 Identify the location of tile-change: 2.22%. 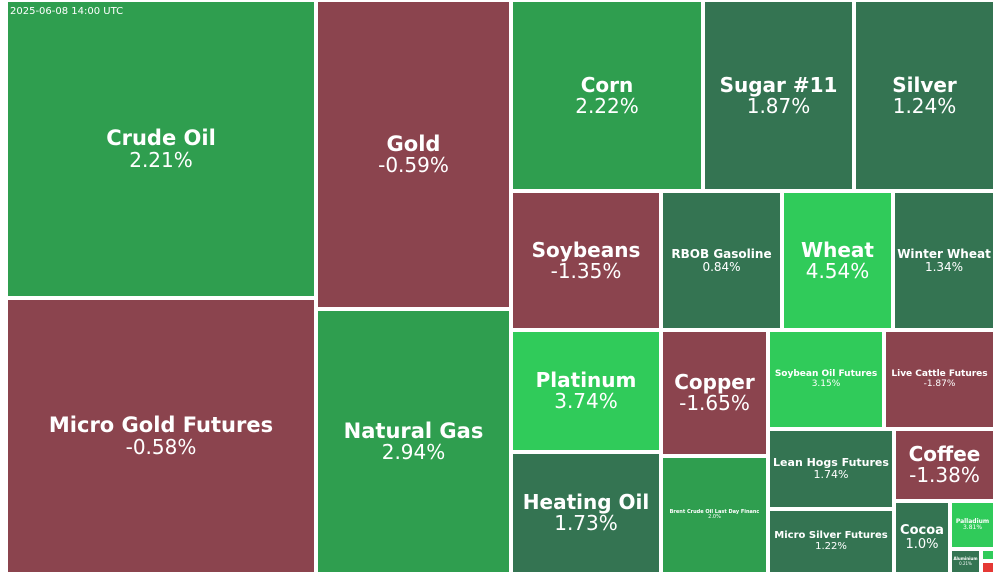
(607, 105).